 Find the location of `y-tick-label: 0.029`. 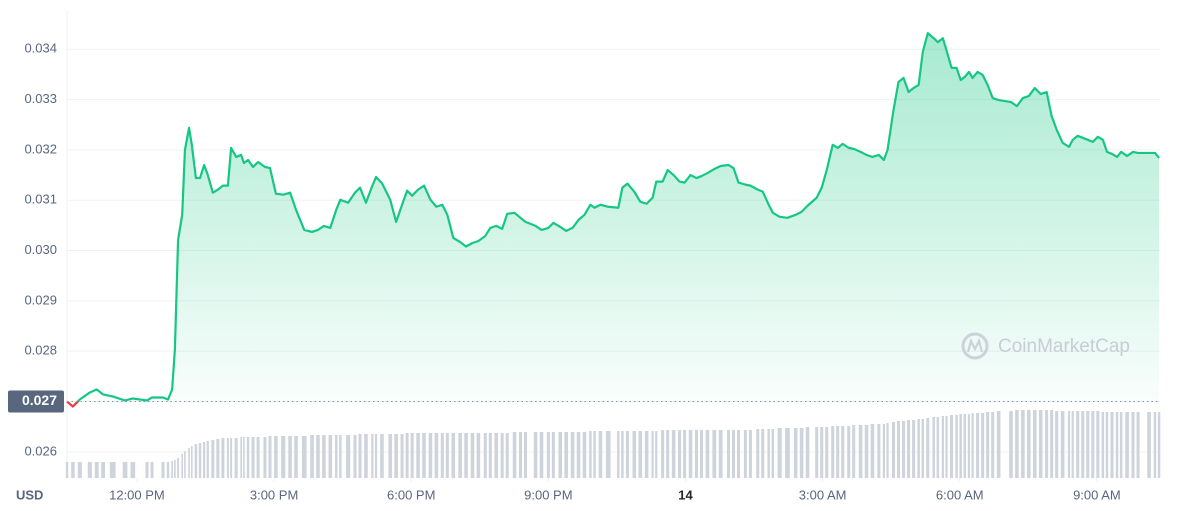

y-tick-label: 0.029 is located at coordinates (40, 299).